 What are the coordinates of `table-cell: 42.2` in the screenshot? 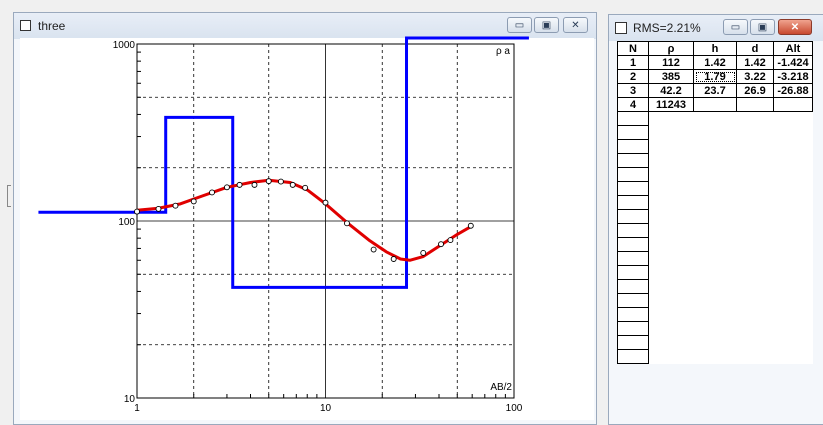 It's located at (671, 90).